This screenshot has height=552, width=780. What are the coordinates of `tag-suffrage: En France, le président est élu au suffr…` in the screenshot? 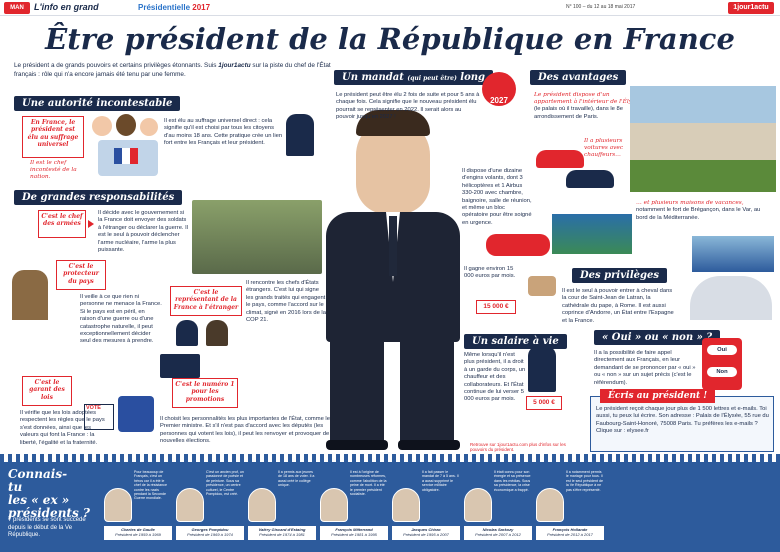 It's located at (53, 137).